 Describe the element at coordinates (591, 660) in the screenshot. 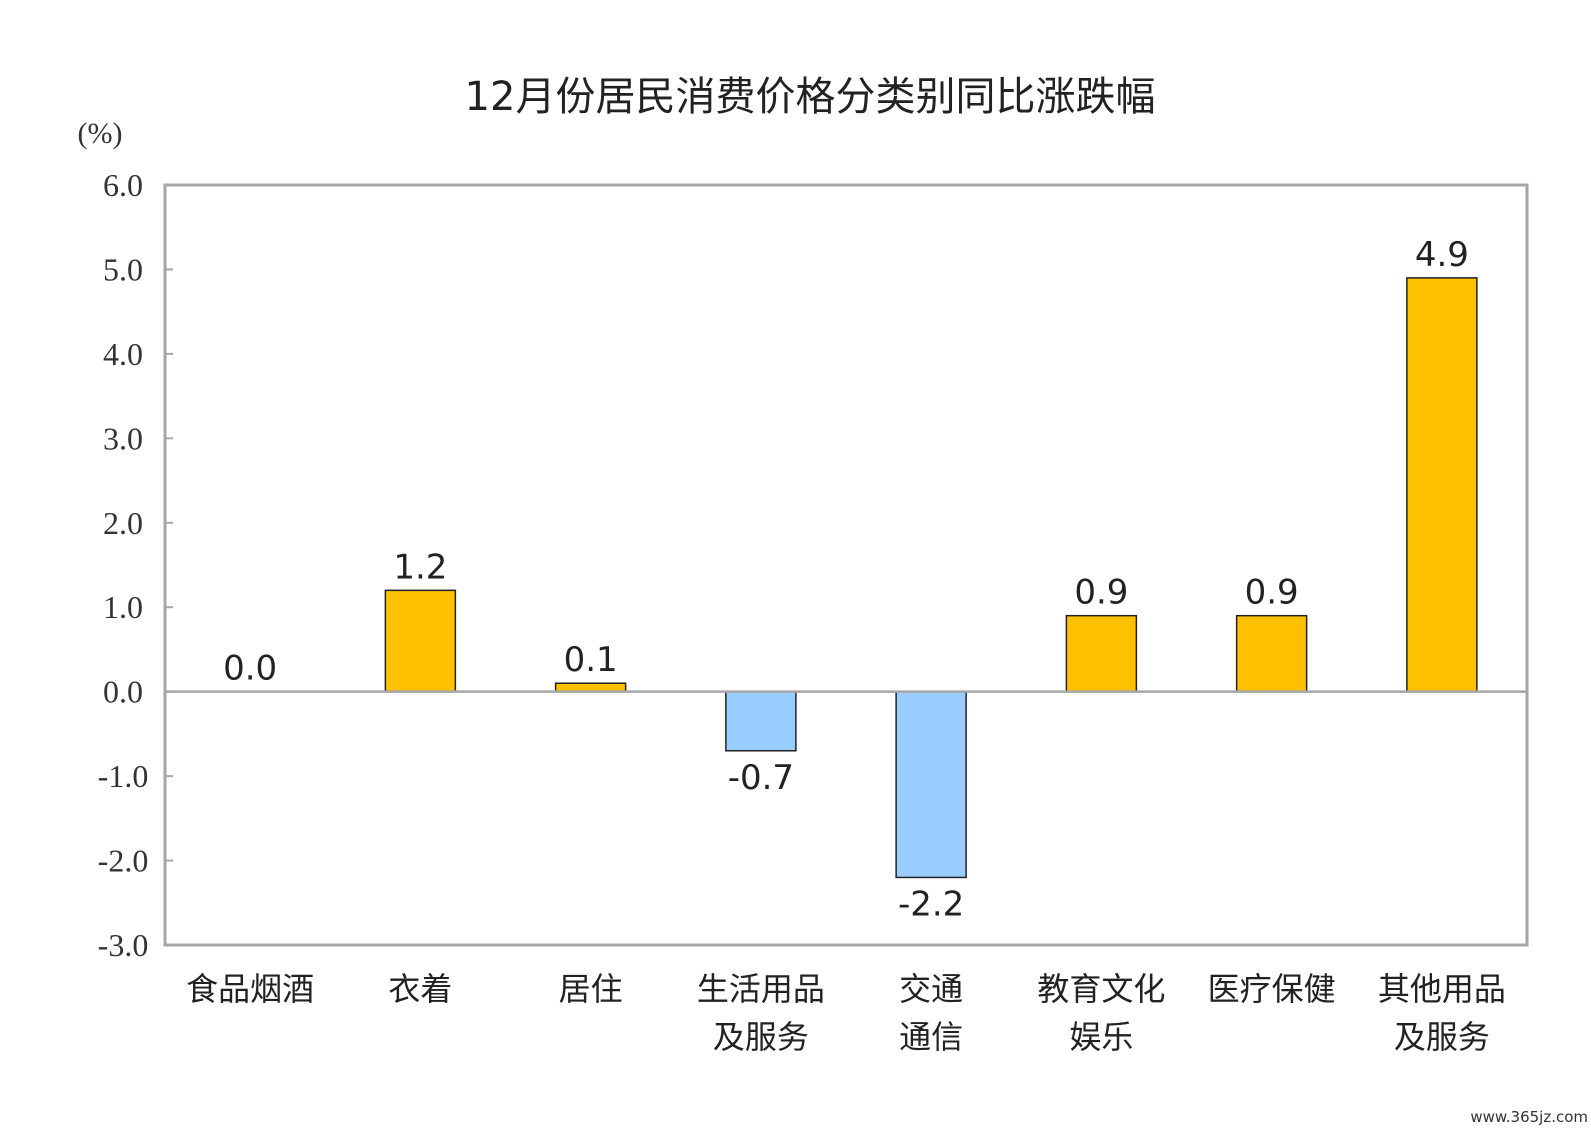

I see `data-label: 0.1` at that location.